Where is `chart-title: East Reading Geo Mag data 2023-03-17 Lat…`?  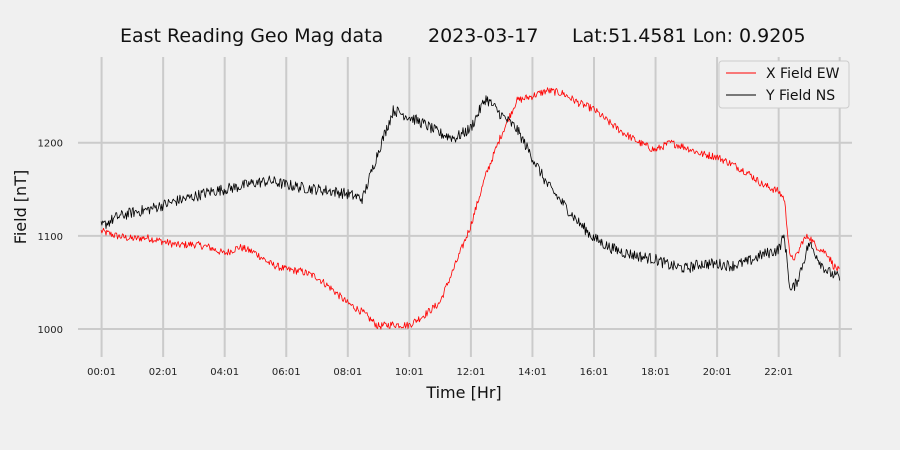 chart-title: East Reading Geo Mag data 2023-03-17 Lat… is located at coordinates (463, 36).